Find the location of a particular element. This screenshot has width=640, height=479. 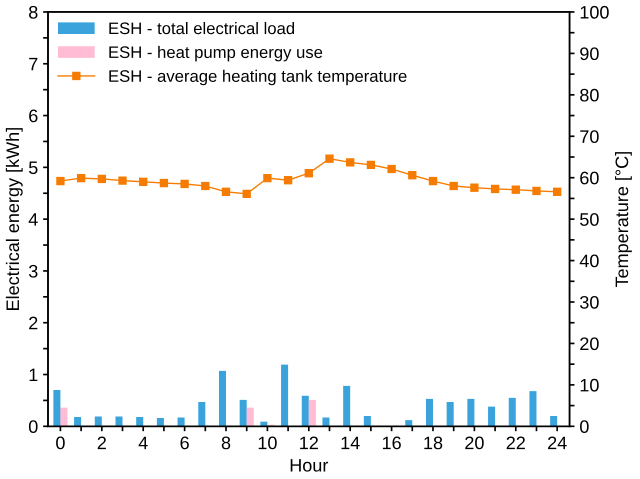

x-tick-label: 20 is located at coordinates (474, 443).